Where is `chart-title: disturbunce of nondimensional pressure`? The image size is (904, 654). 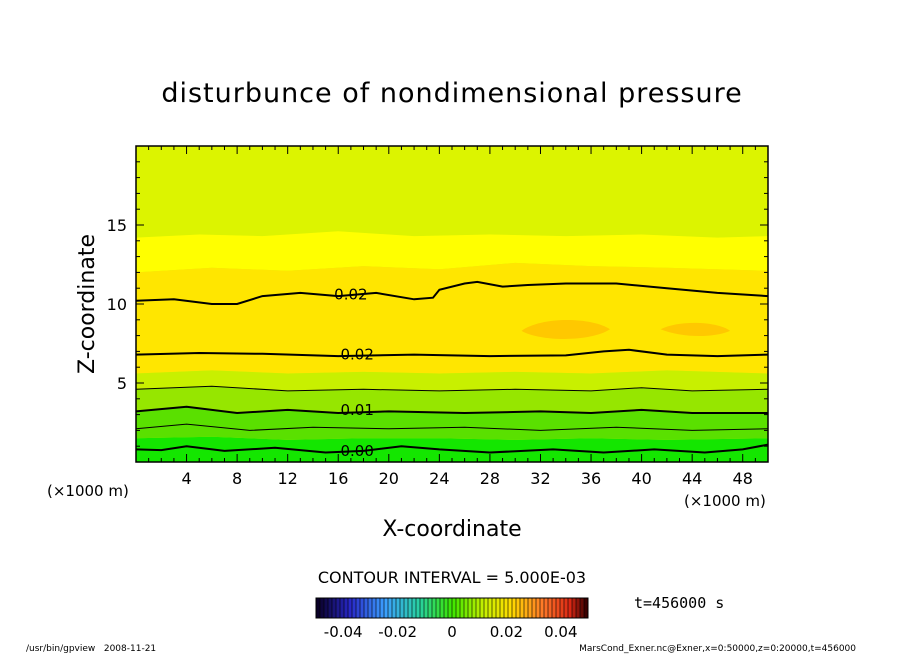
chart-title: disturbunce of nondimensional pressure is located at coordinates (451, 93).